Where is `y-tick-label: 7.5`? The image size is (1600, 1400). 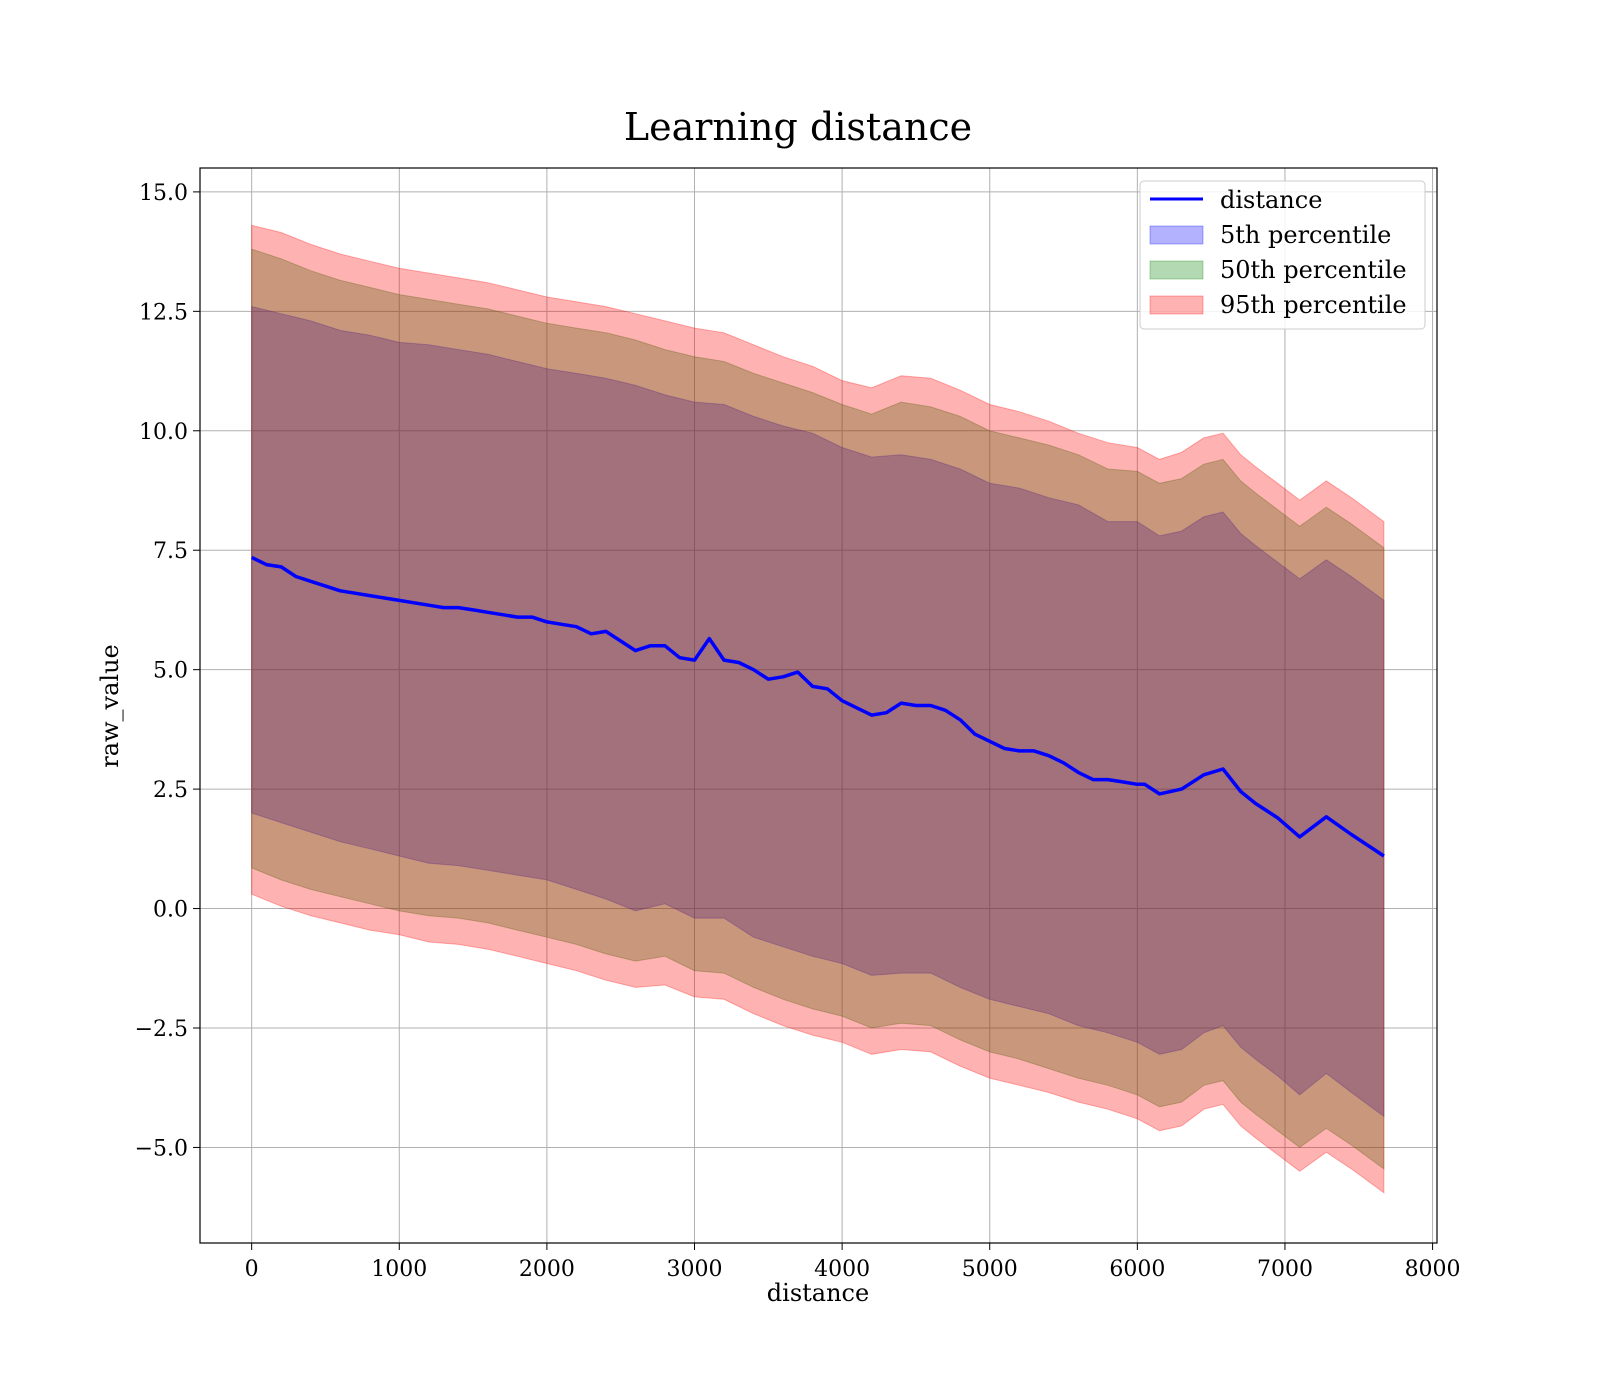 y-tick-label: 7.5 is located at coordinates (170, 551).